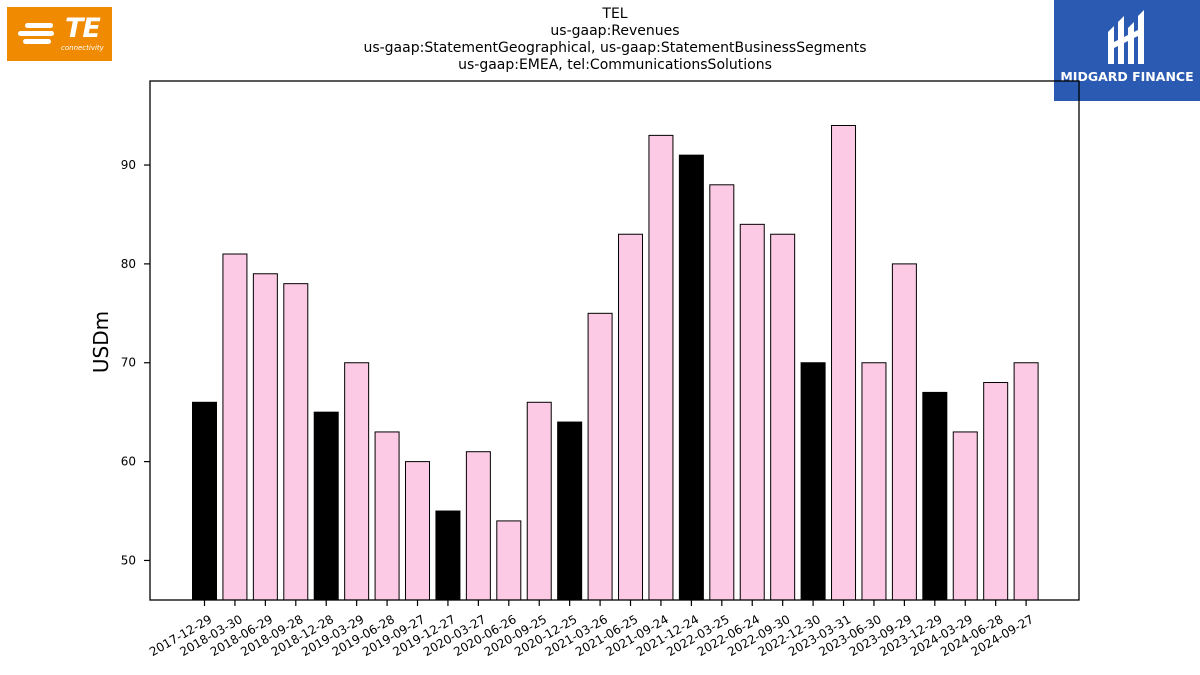  Describe the element at coordinates (59, 34) in the screenshot. I see `te-connectivity-logo: TE connectivity` at that location.